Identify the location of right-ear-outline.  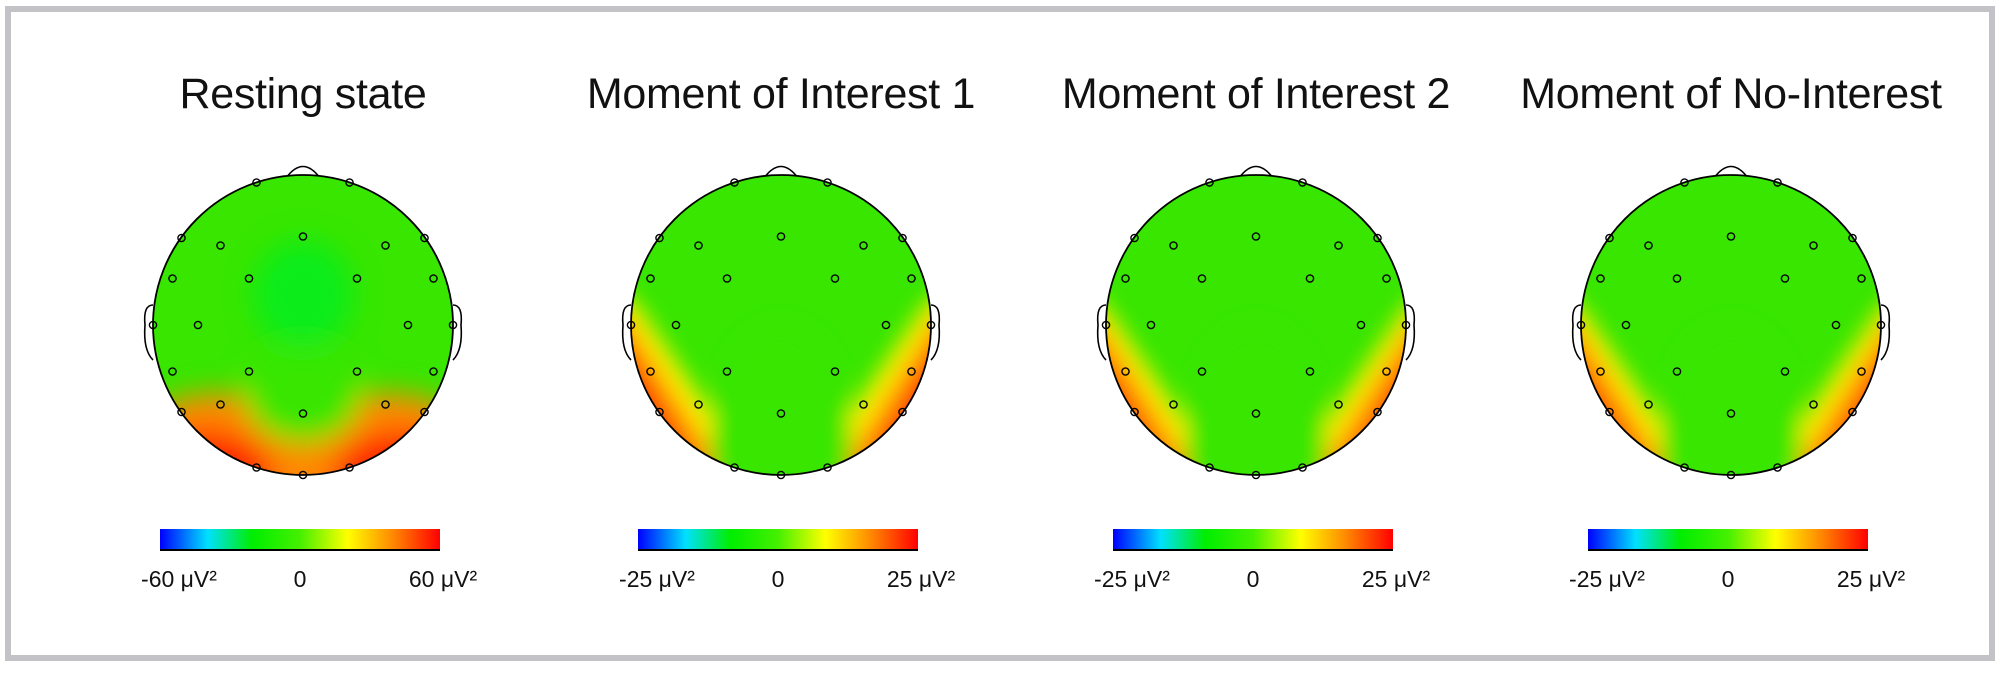
(1410, 332).